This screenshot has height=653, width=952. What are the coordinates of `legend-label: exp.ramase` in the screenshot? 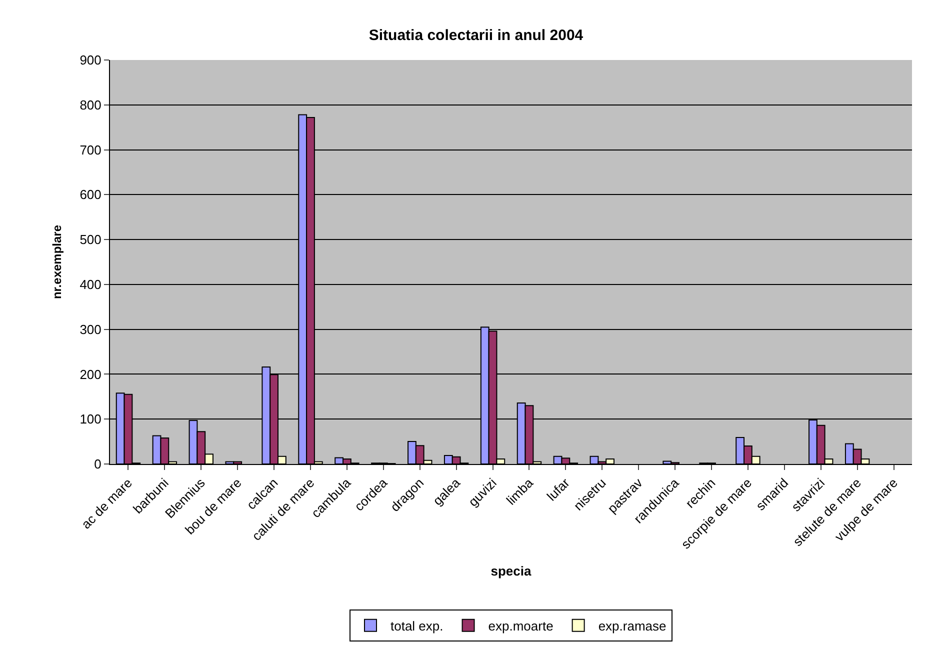 It's located at (632, 626).